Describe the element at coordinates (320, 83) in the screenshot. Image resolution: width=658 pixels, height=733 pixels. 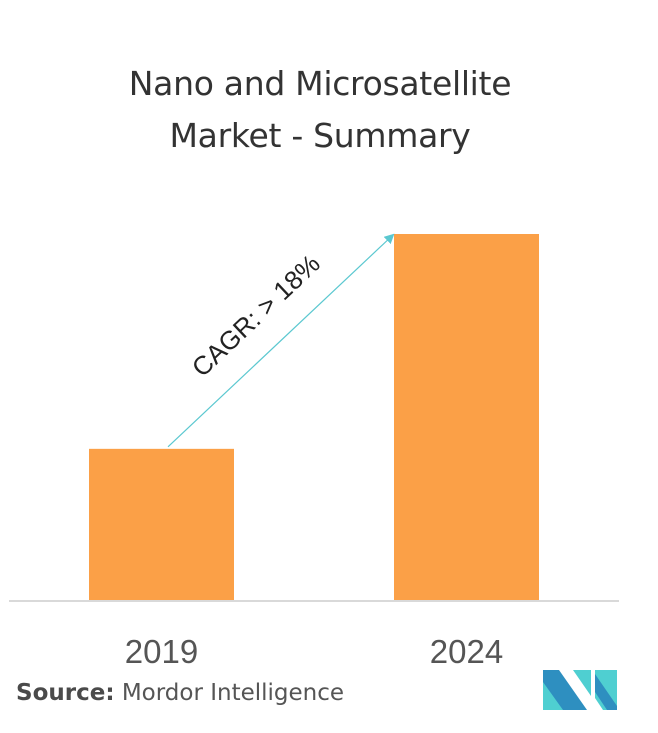
I see `title-line-1: Nano and Microsatellite` at that location.